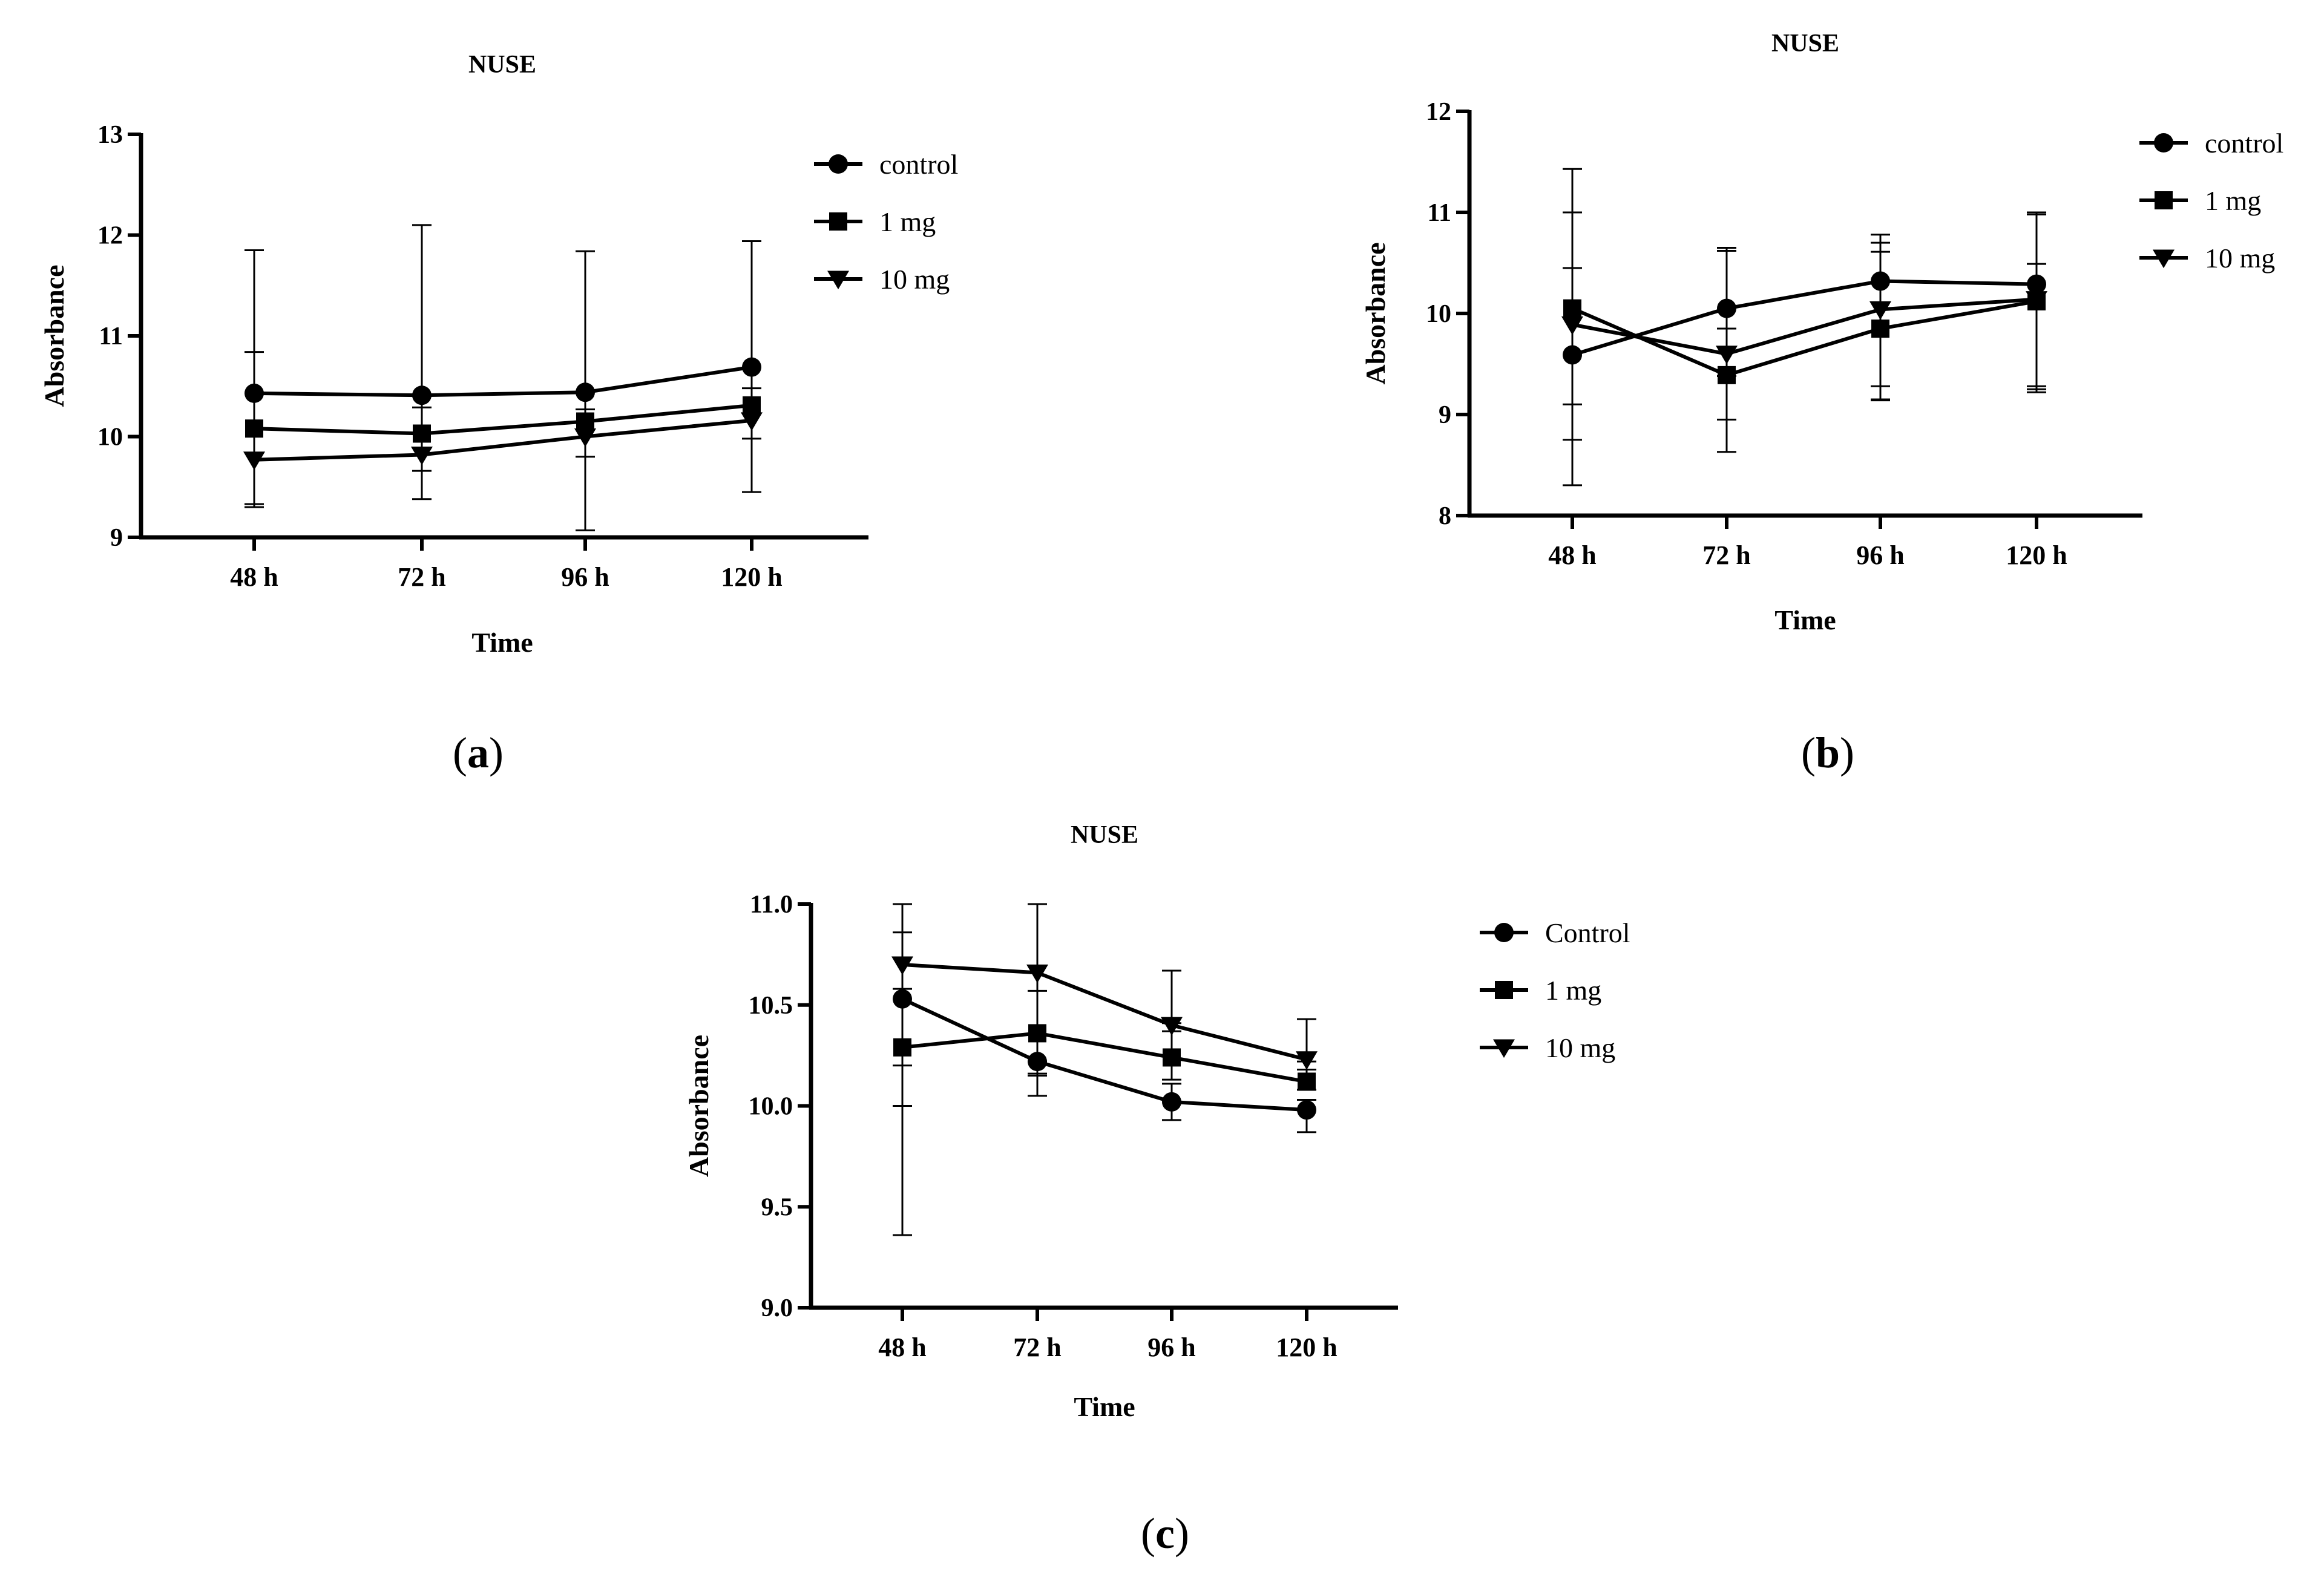  I want to click on y-tick-label: 10.0, so click(771, 1107).